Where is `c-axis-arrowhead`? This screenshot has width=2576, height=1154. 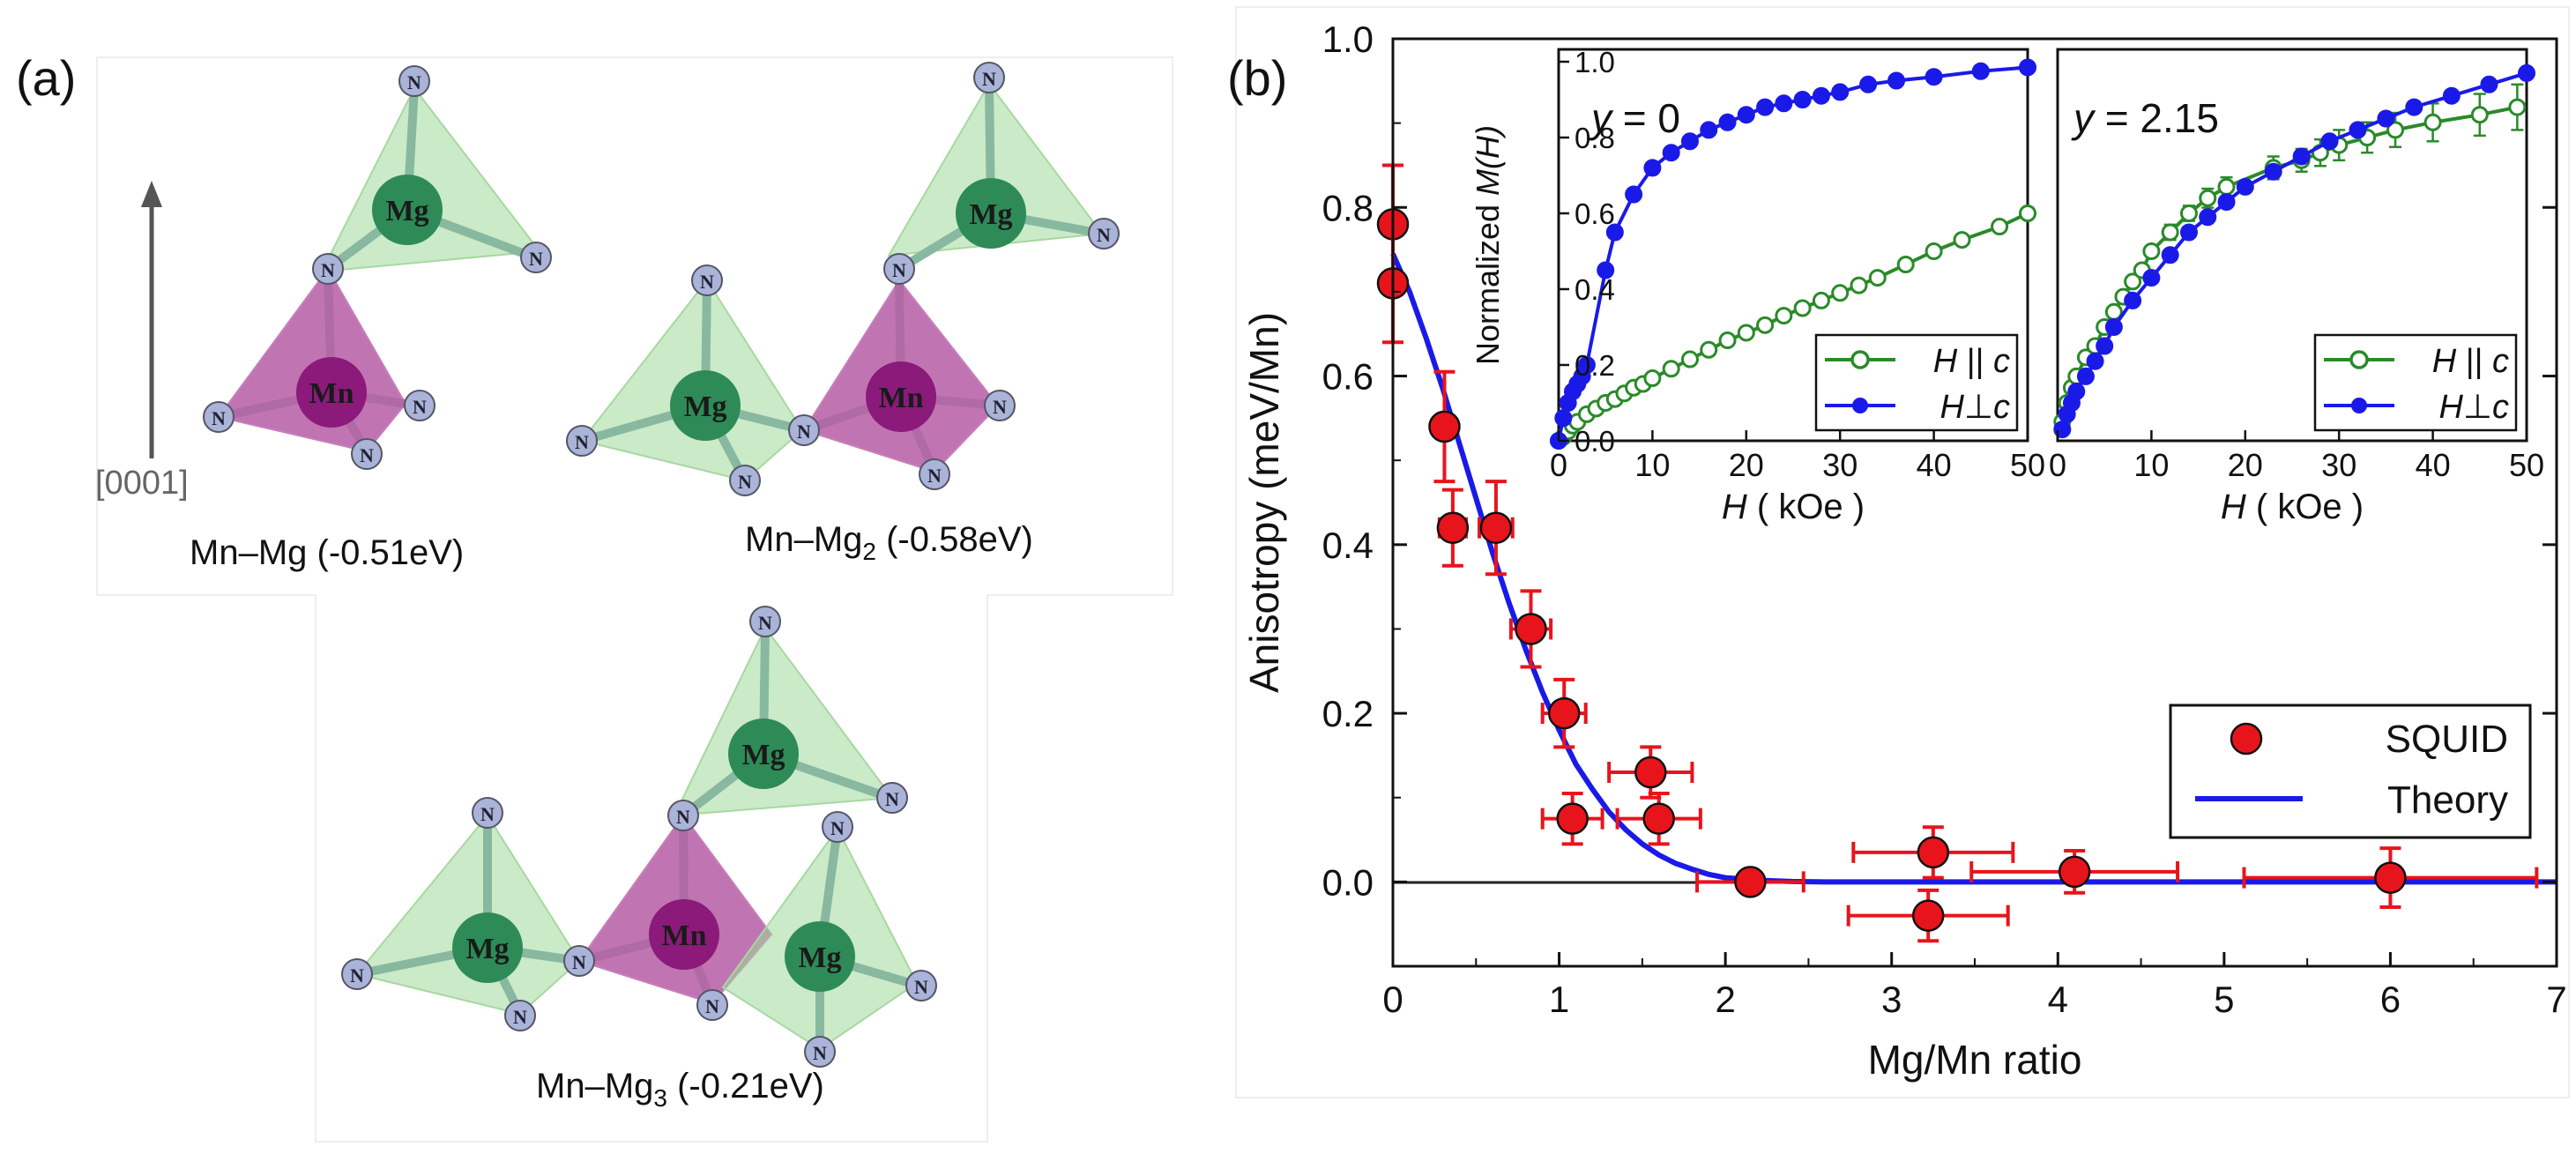 c-axis-arrowhead is located at coordinates (151, 194).